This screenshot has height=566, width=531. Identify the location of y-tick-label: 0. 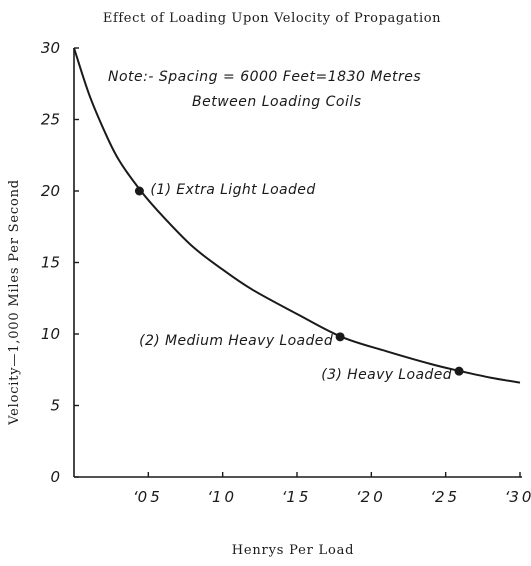
(55, 477).